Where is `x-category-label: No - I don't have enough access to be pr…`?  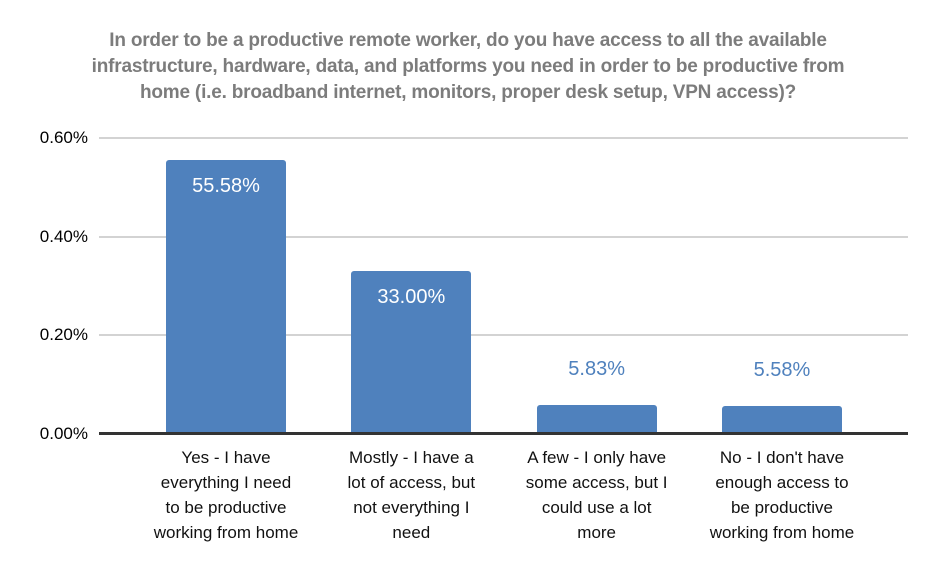 x-category-label: No - I don't have enough access to be pr… is located at coordinates (782, 495).